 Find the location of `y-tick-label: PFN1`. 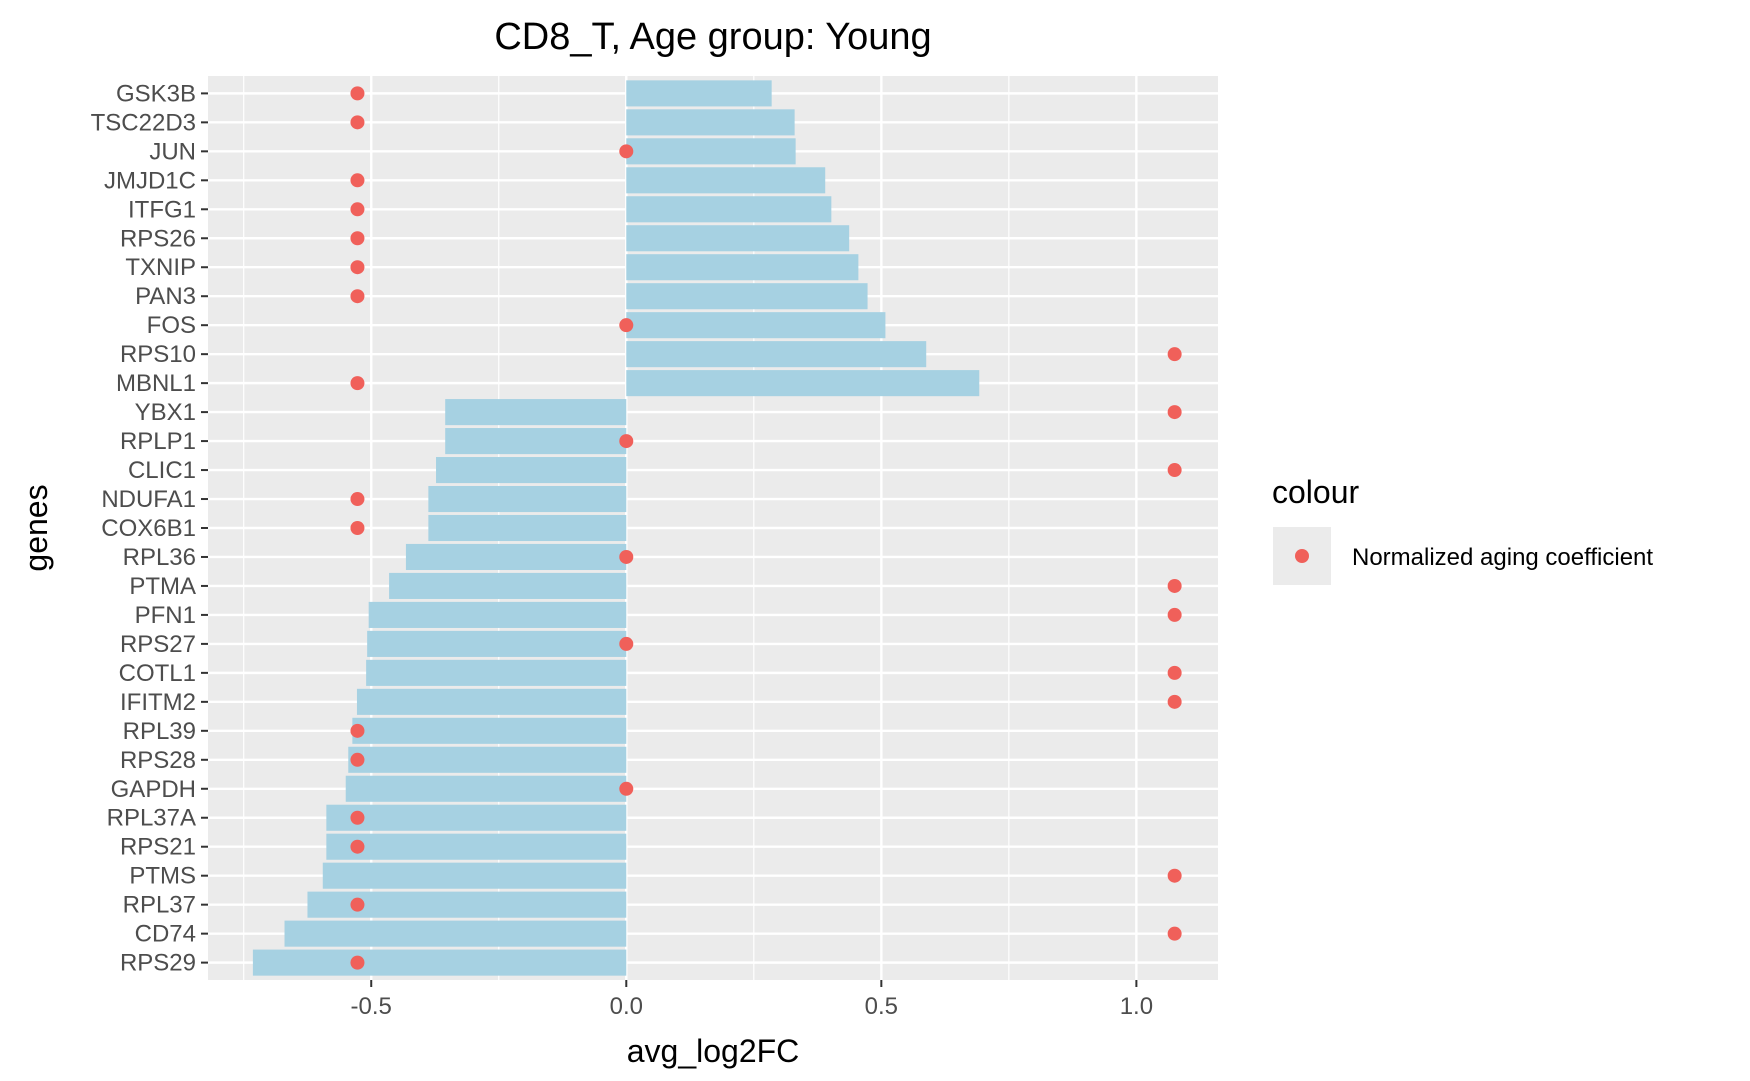

y-tick-label: PFN1 is located at coordinates (165, 615).